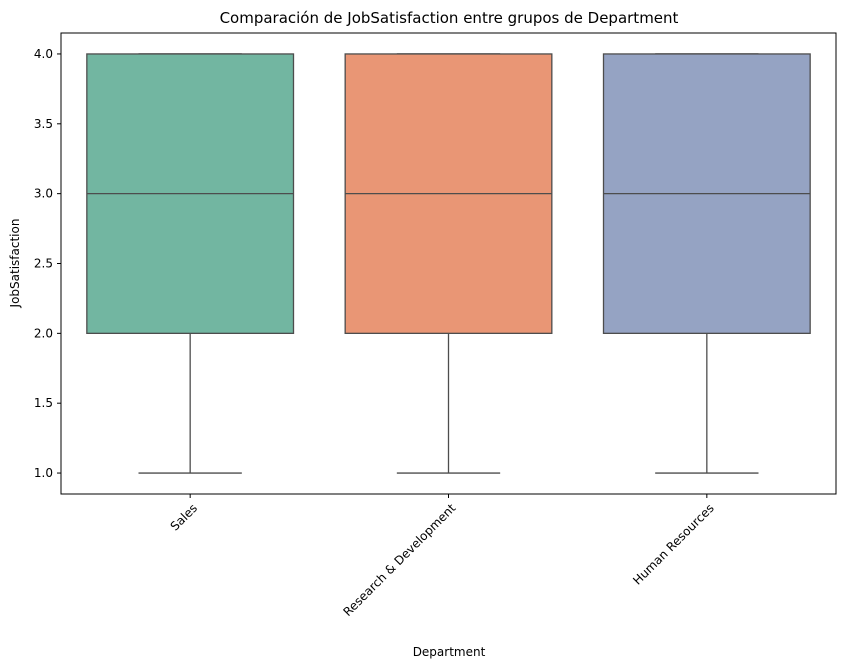  I want to click on y-tick-label: 1.5, so click(43, 403).